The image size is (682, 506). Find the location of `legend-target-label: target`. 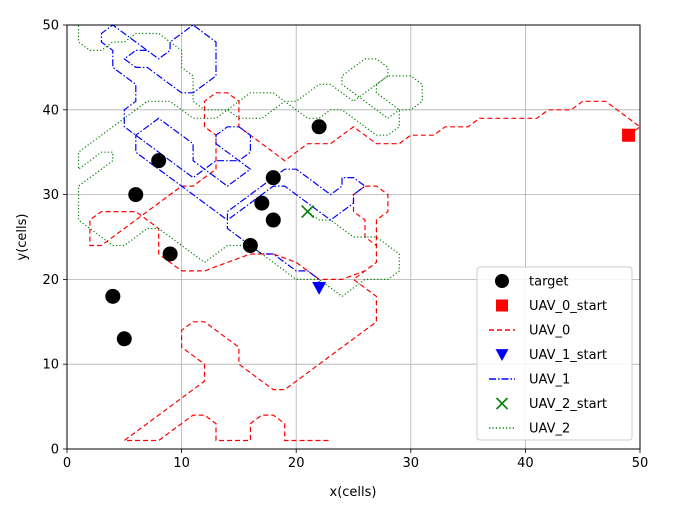

legend-target-label: target is located at coordinates (549, 282).